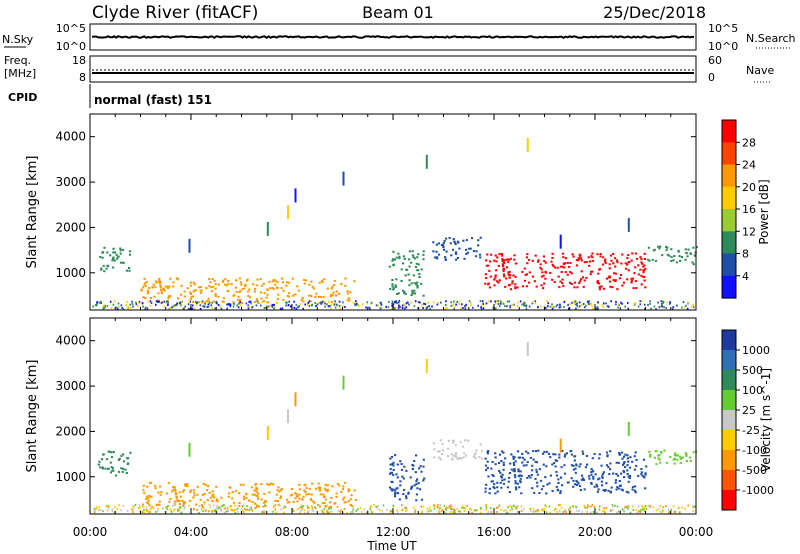 The image size is (800, 554). Describe the element at coordinates (70, 227) in the screenshot. I see `power-ytick-label: 2000` at that location.